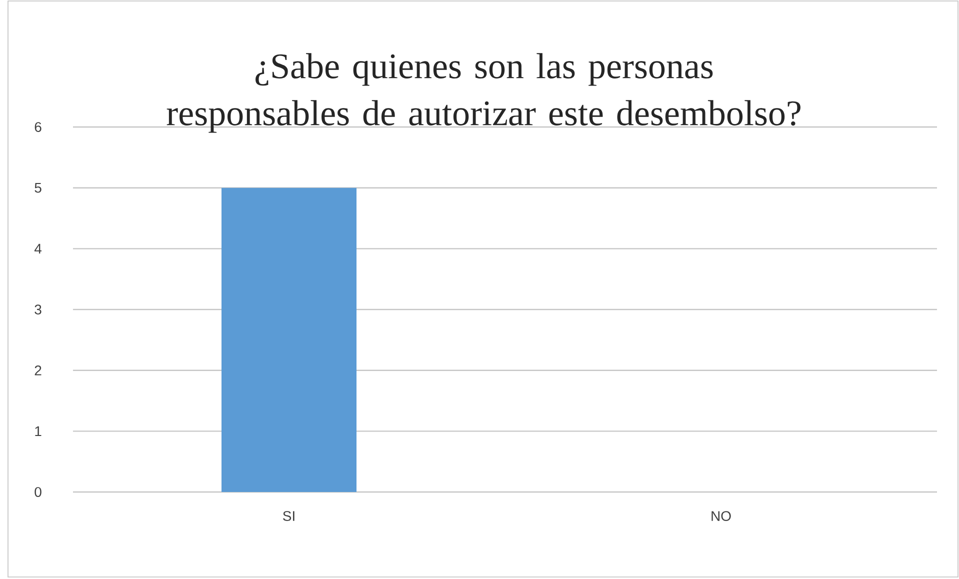  I want to click on y-tick-label: 2, so click(38, 370).